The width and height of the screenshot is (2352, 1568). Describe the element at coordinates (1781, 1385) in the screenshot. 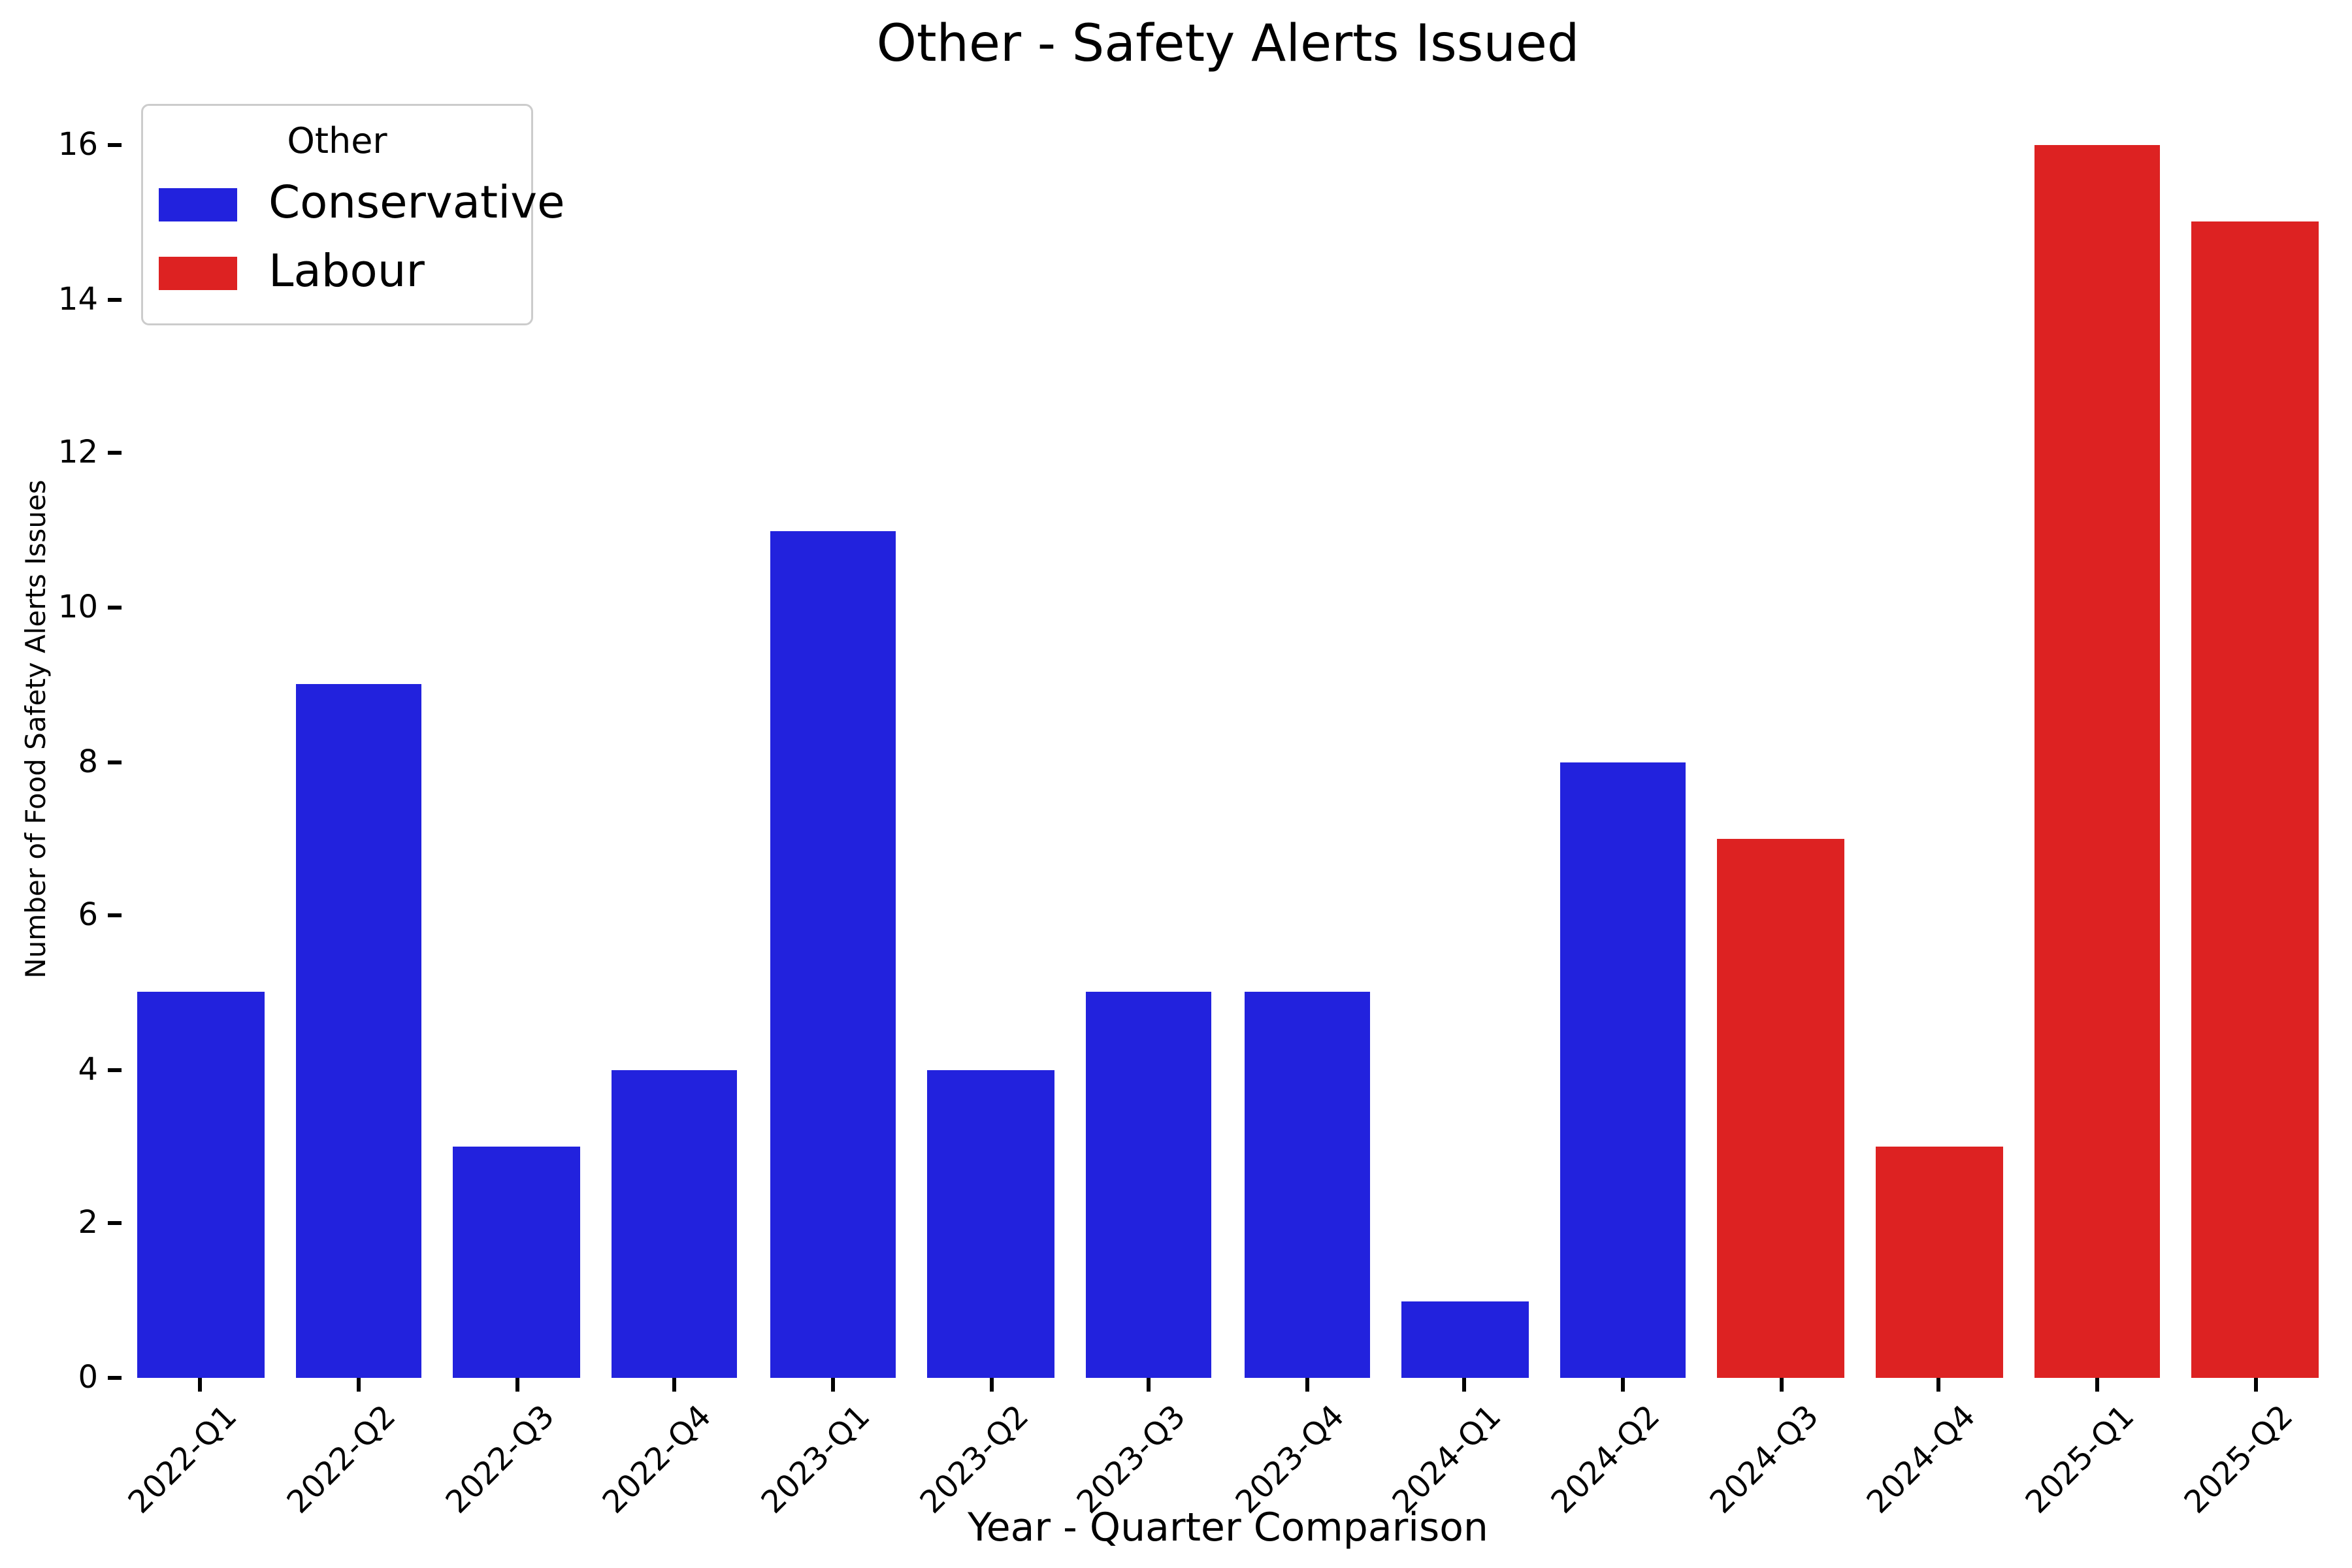

I see `x-tick-mark-2024-Q3` at that location.